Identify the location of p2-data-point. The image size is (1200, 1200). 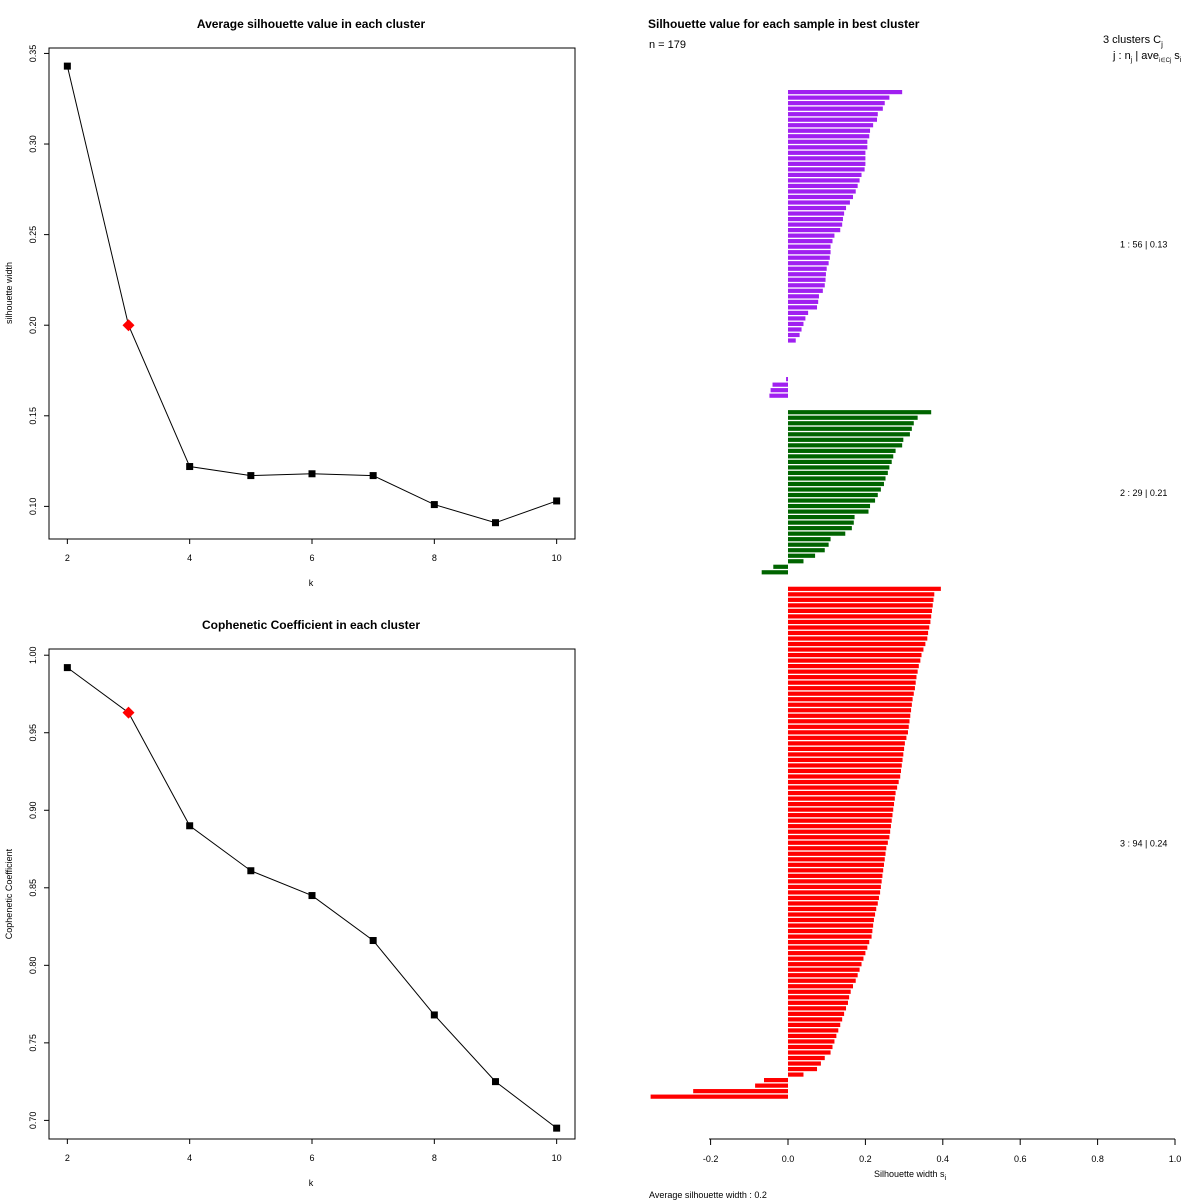
(251, 871).